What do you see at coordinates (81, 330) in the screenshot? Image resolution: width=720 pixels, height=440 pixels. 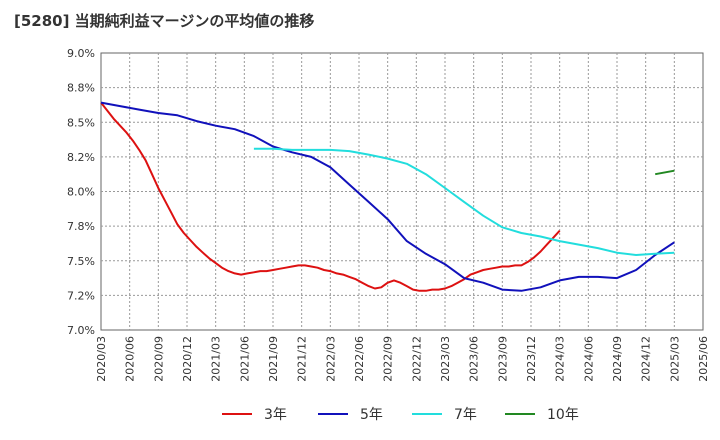 I see `y-tick-label: 7.0%` at bounding box center [81, 330].